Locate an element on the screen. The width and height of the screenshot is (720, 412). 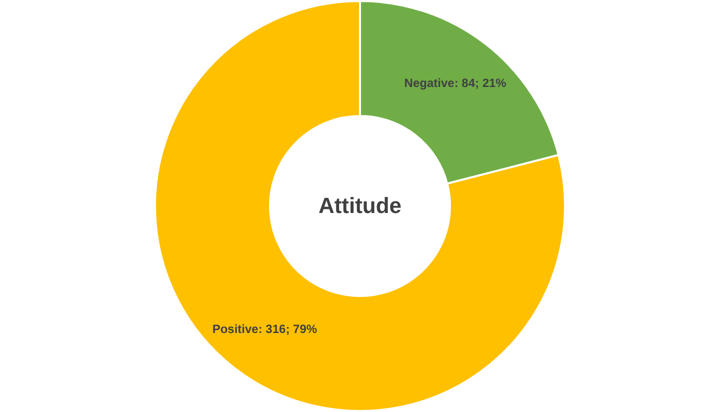
text: Attitude is located at coordinates (360, 205).